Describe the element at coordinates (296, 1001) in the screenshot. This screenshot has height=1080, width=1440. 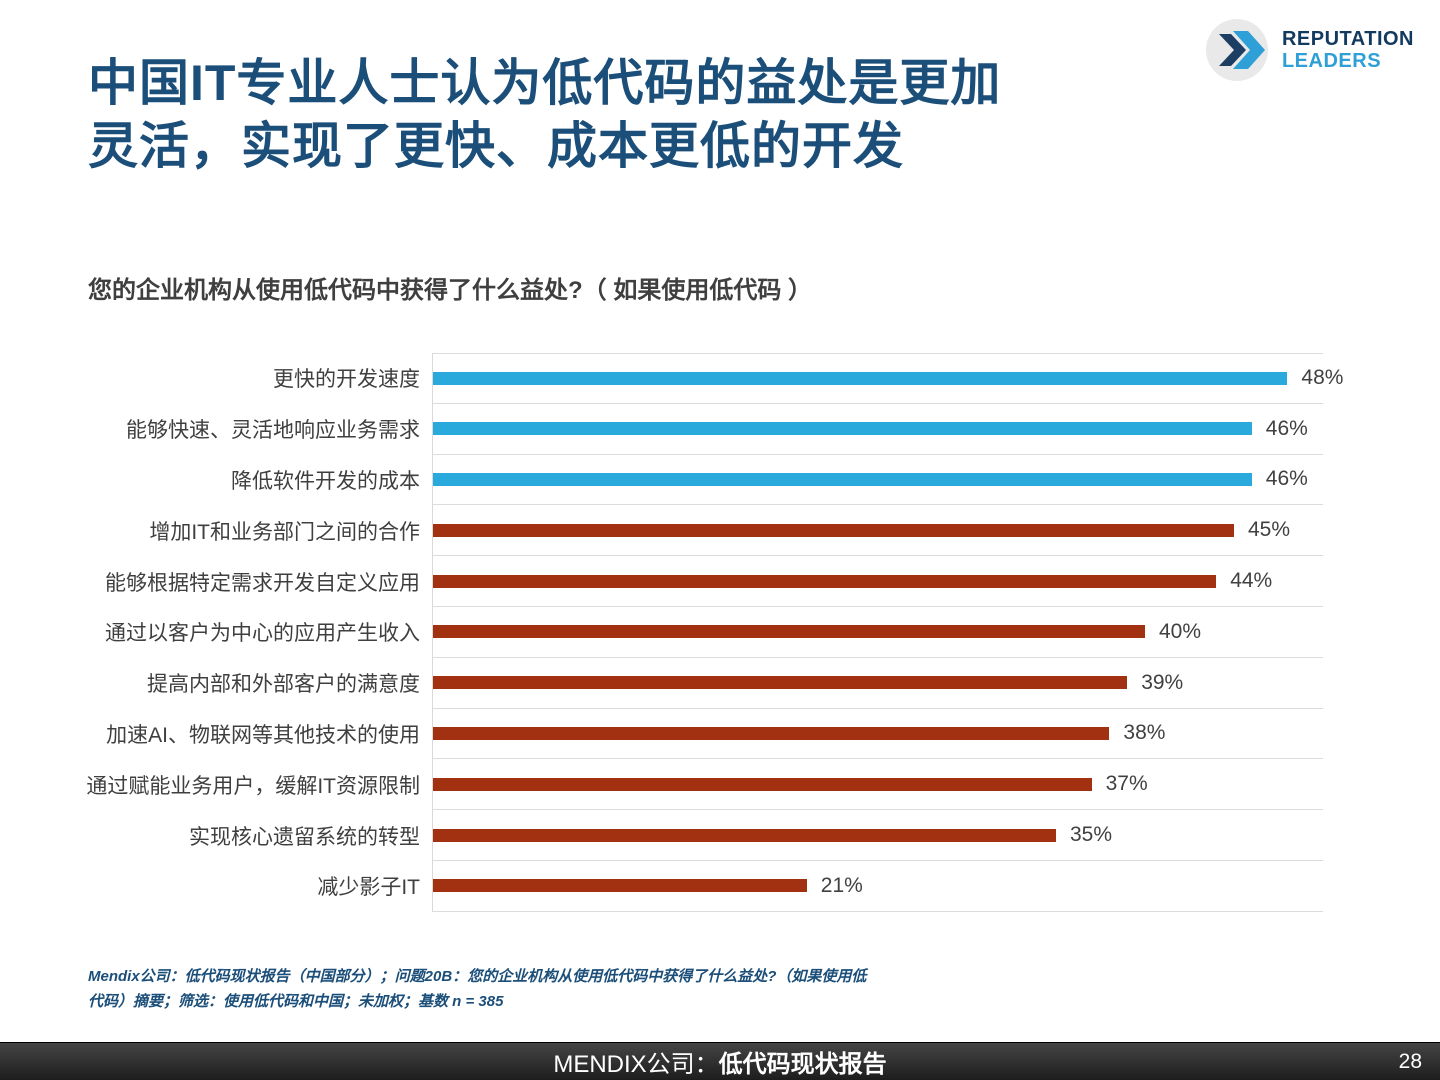
I see `source-footnote-line2: 代码）摘要；筛选：使用低代码和中国；未加权；基数 n = 385` at that location.